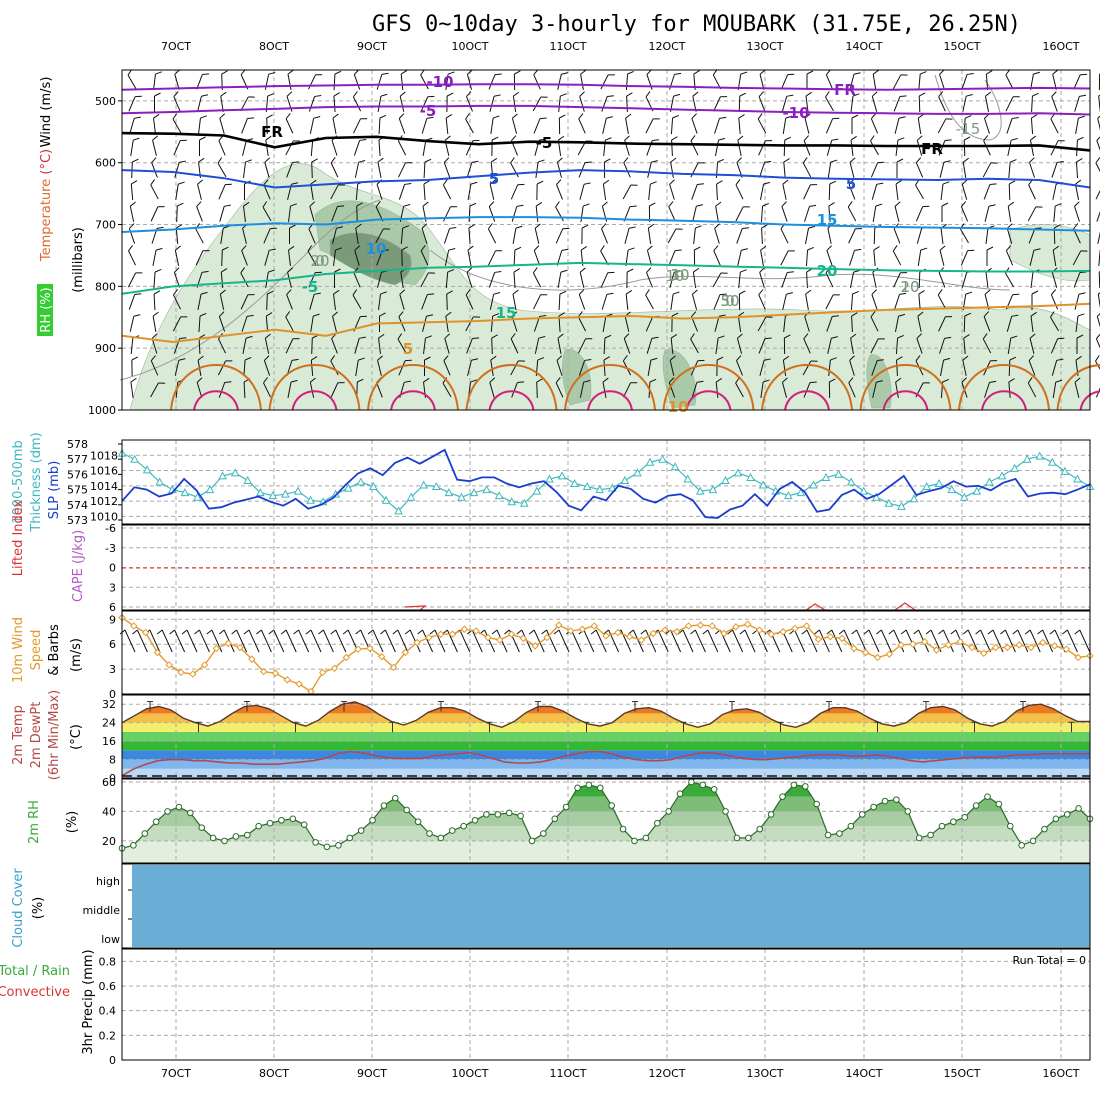  Describe the element at coordinates (18, 908) in the screenshot. I see `cloud-axis-label-text: Cloud Cover` at that location.